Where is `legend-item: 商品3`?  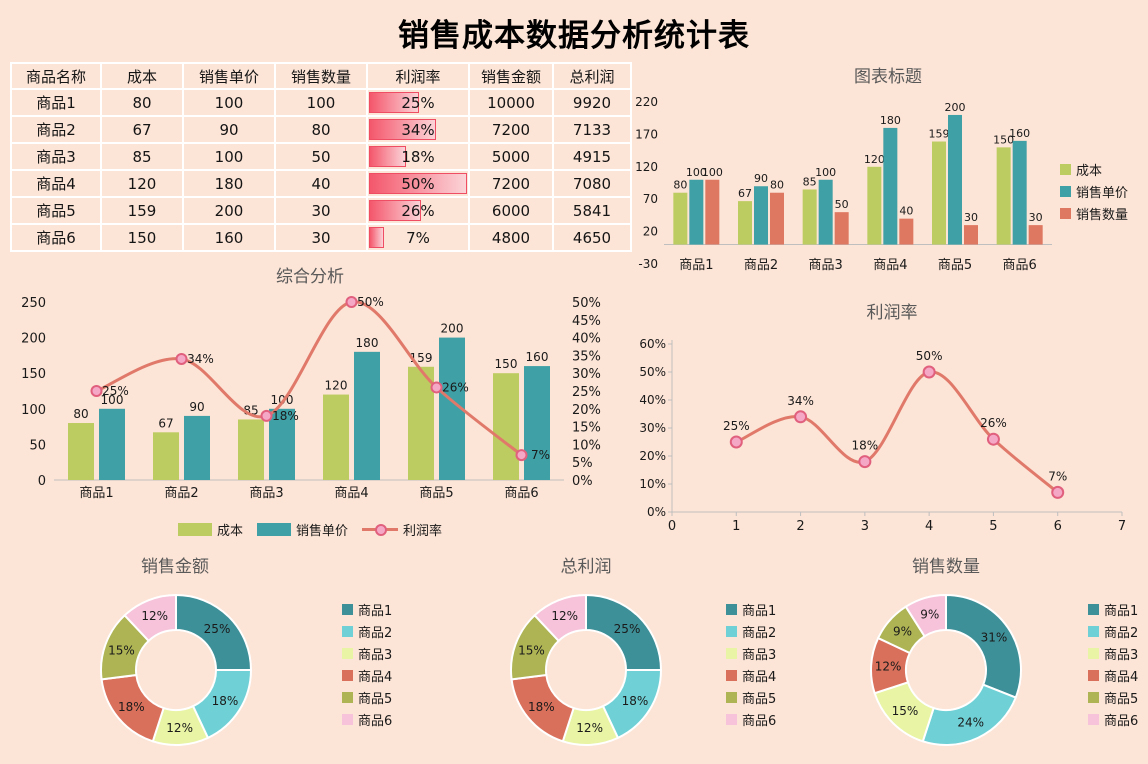
legend-item: 商品3 is located at coordinates (1113, 653).